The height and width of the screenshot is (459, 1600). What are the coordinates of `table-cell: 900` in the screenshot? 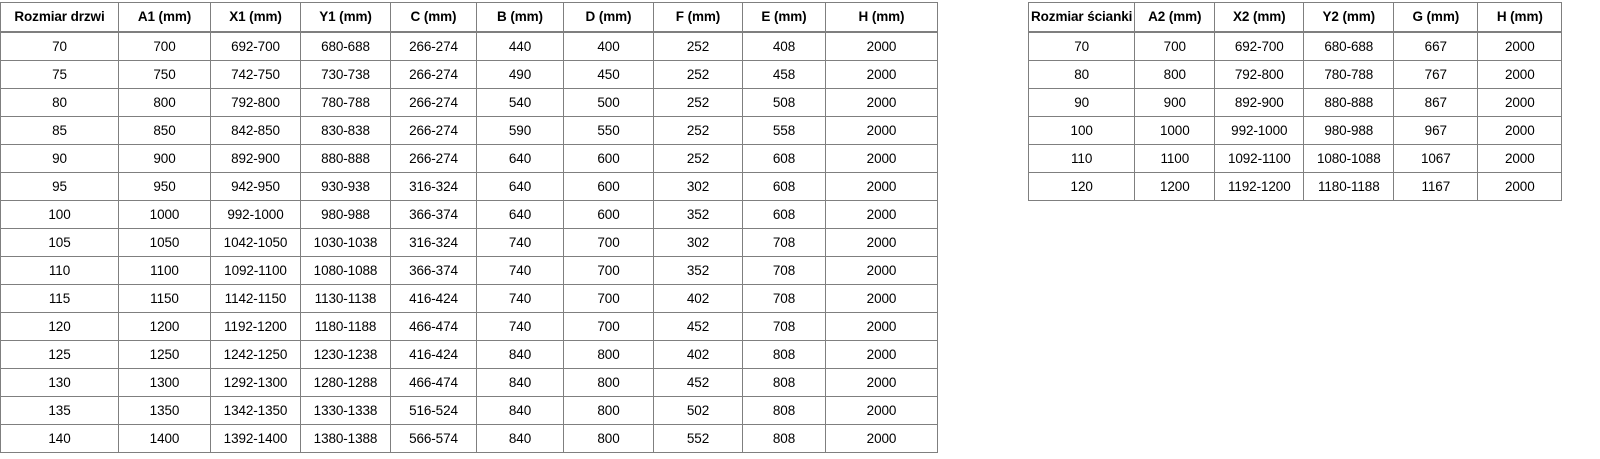 It's located at (1175, 102).